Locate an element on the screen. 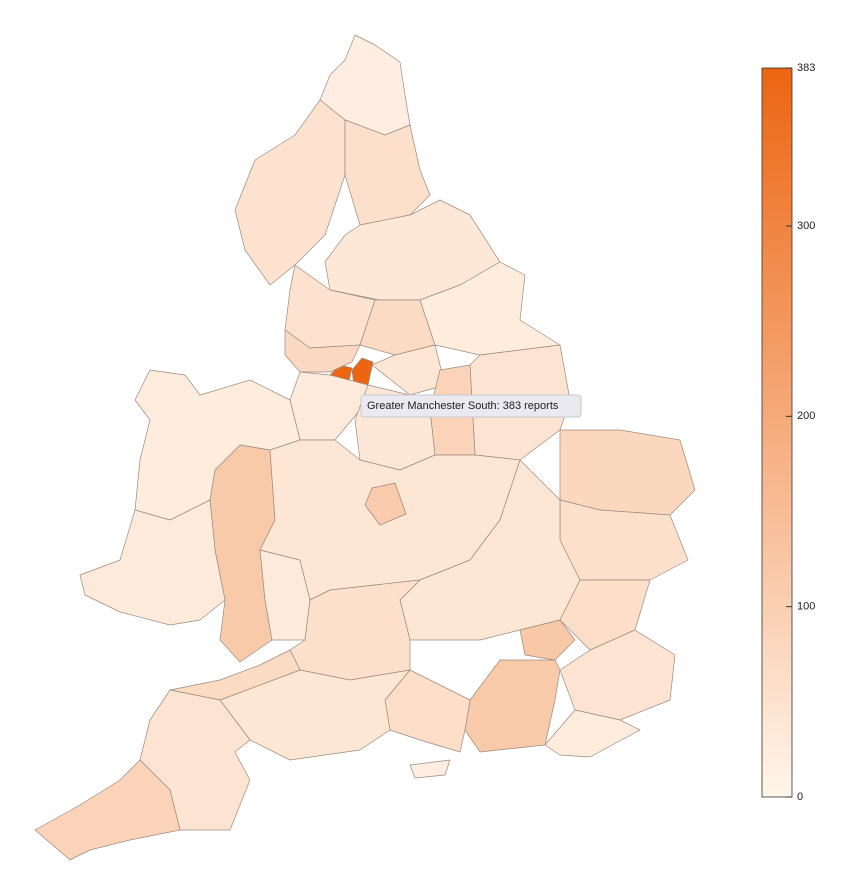 Image resolution: width=844 pixels, height=869 pixels. tick-label: 200 is located at coordinates (806, 416).